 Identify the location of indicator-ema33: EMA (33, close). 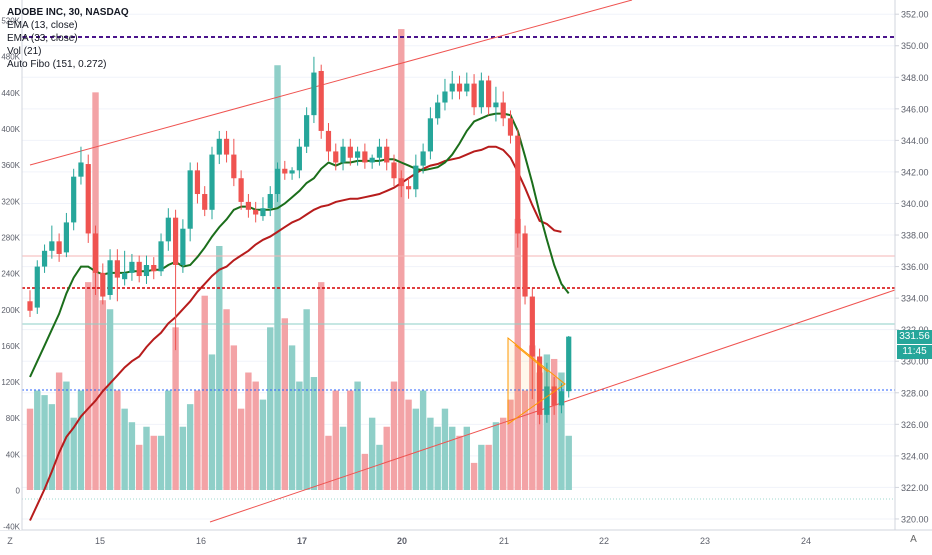
(42, 38).